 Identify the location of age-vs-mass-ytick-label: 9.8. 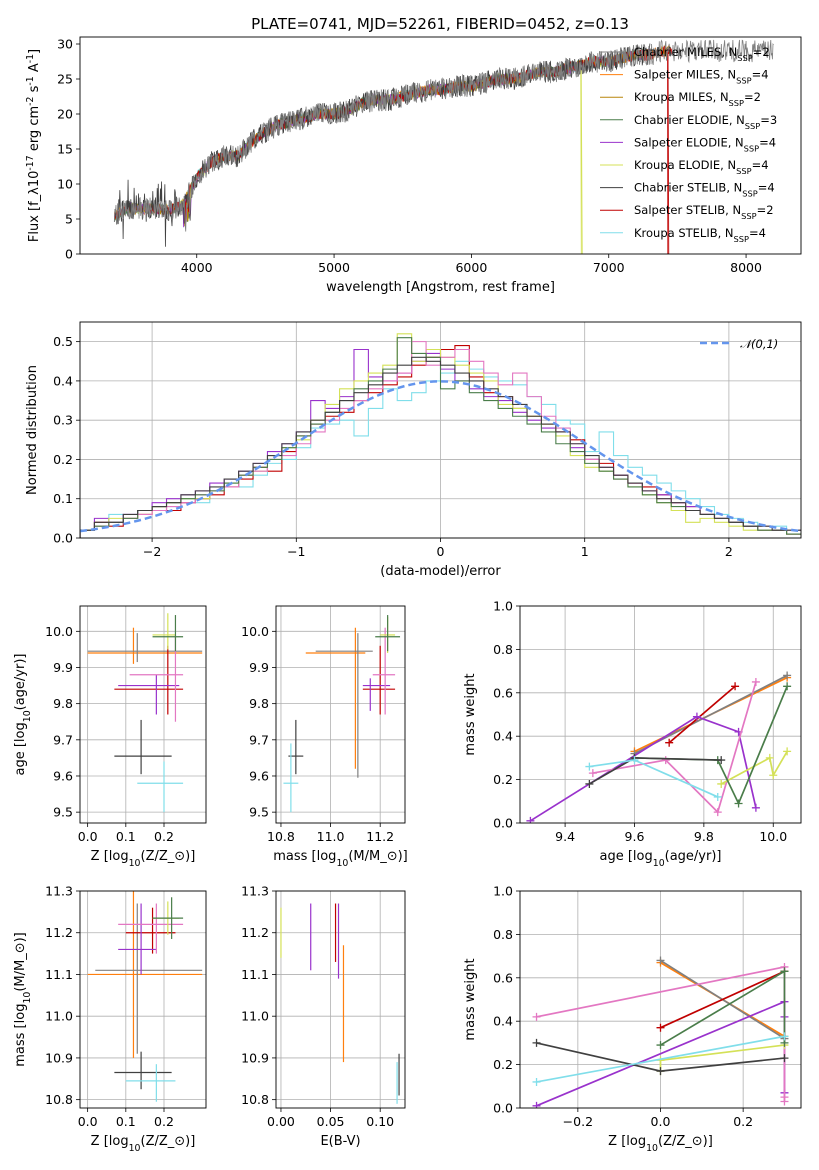
(259, 703).